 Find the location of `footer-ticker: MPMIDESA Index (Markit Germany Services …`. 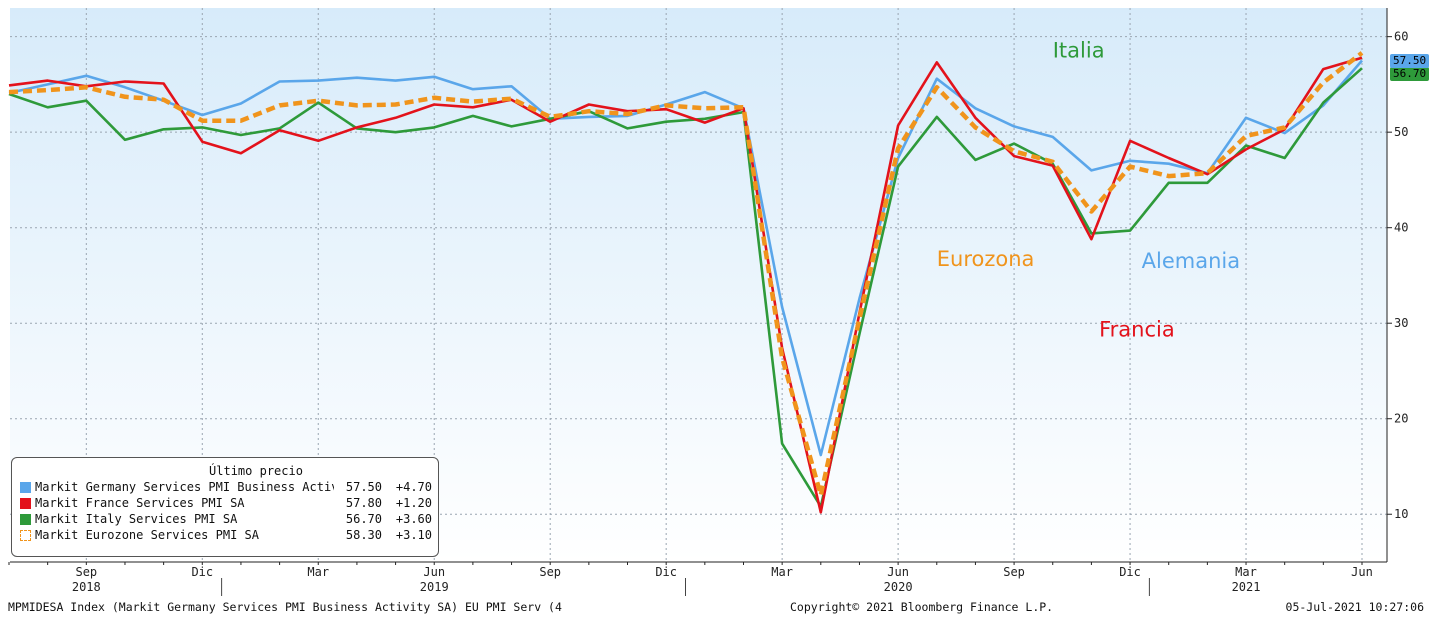

footer-ticker: MPMIDESA Index (Markit Germany Services … is located at coordinates (285, 607).